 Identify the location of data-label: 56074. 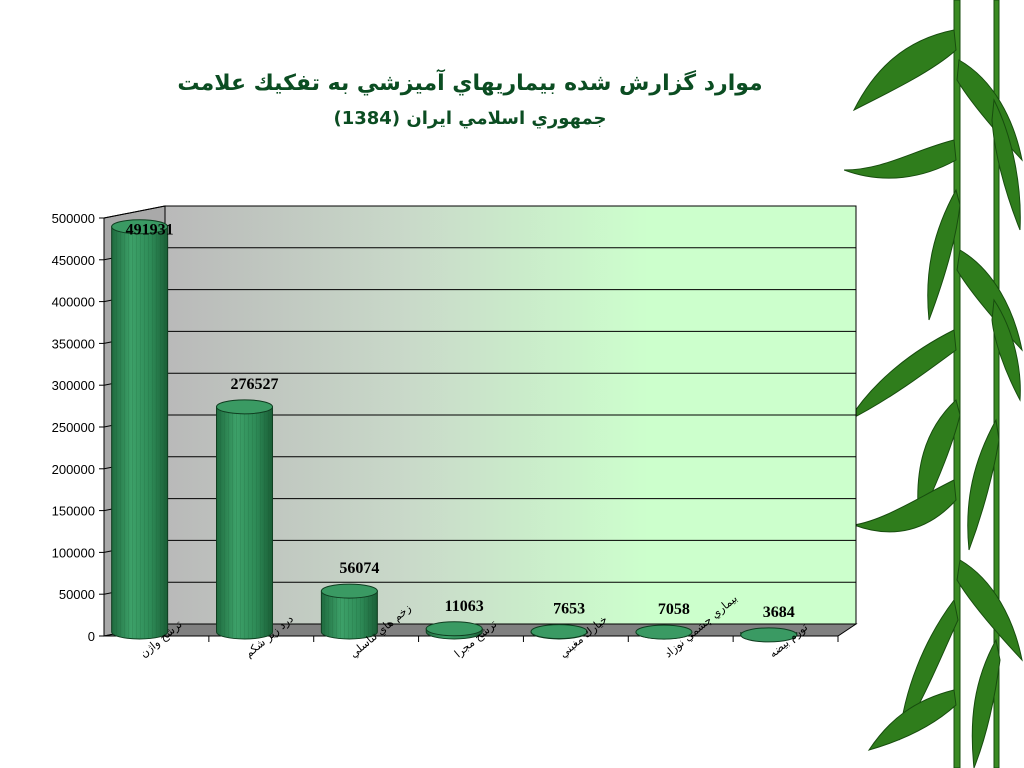
(359, 568).